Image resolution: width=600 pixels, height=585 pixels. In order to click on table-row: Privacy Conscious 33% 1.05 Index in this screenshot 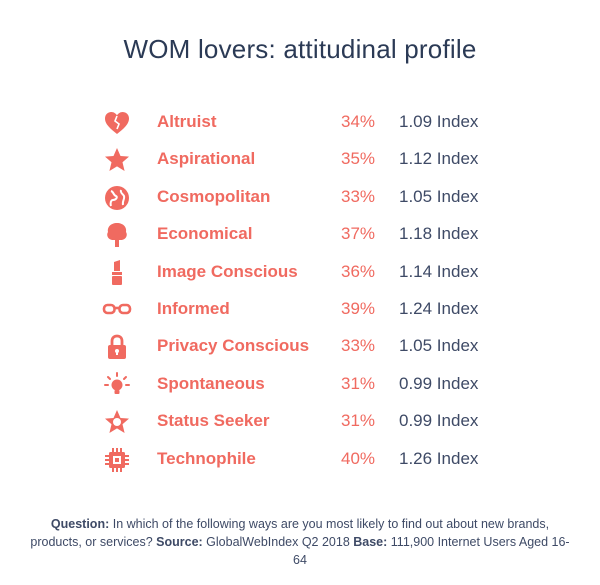, I will do `click(300, 346)`.